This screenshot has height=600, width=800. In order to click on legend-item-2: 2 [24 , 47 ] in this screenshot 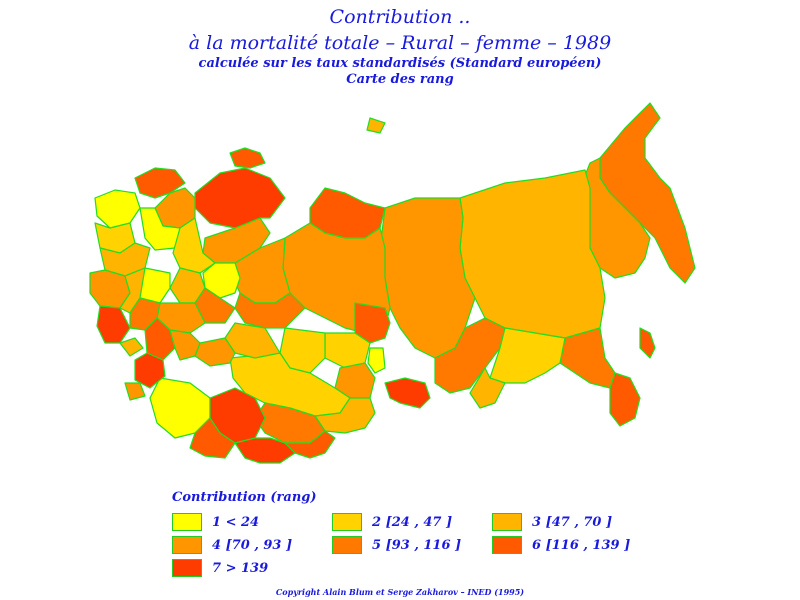, I will do `click(392, 522)`.